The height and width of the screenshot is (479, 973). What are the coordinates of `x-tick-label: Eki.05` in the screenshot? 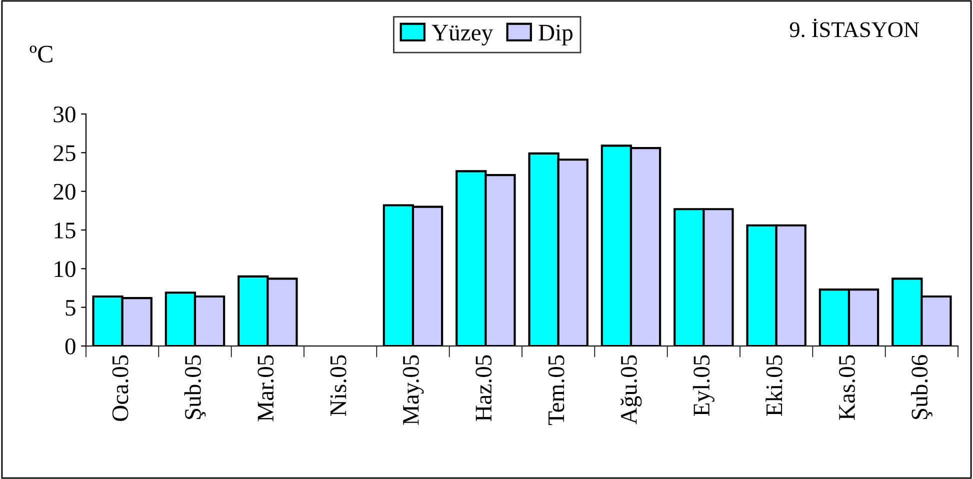 It's located at (774, 385).